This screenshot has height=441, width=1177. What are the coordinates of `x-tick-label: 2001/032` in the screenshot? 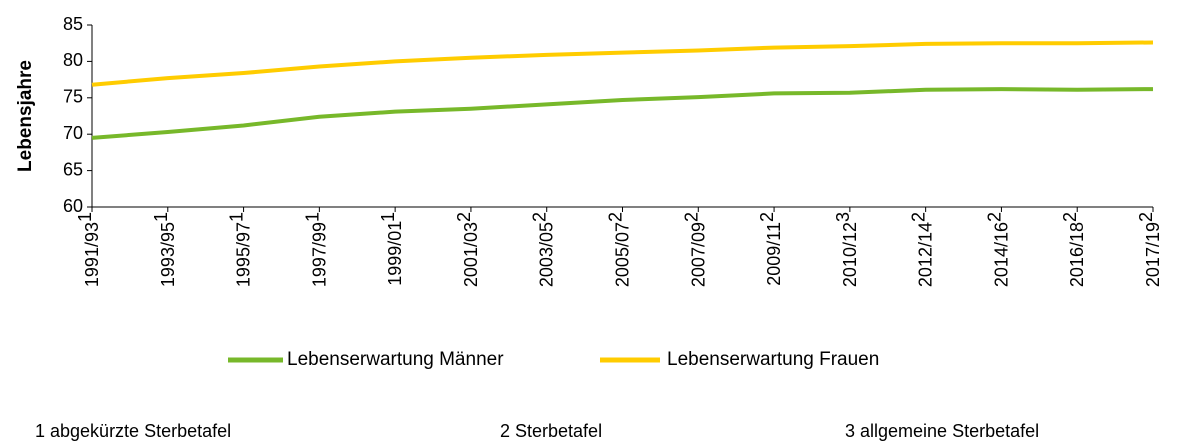 It's located at (467, 249).